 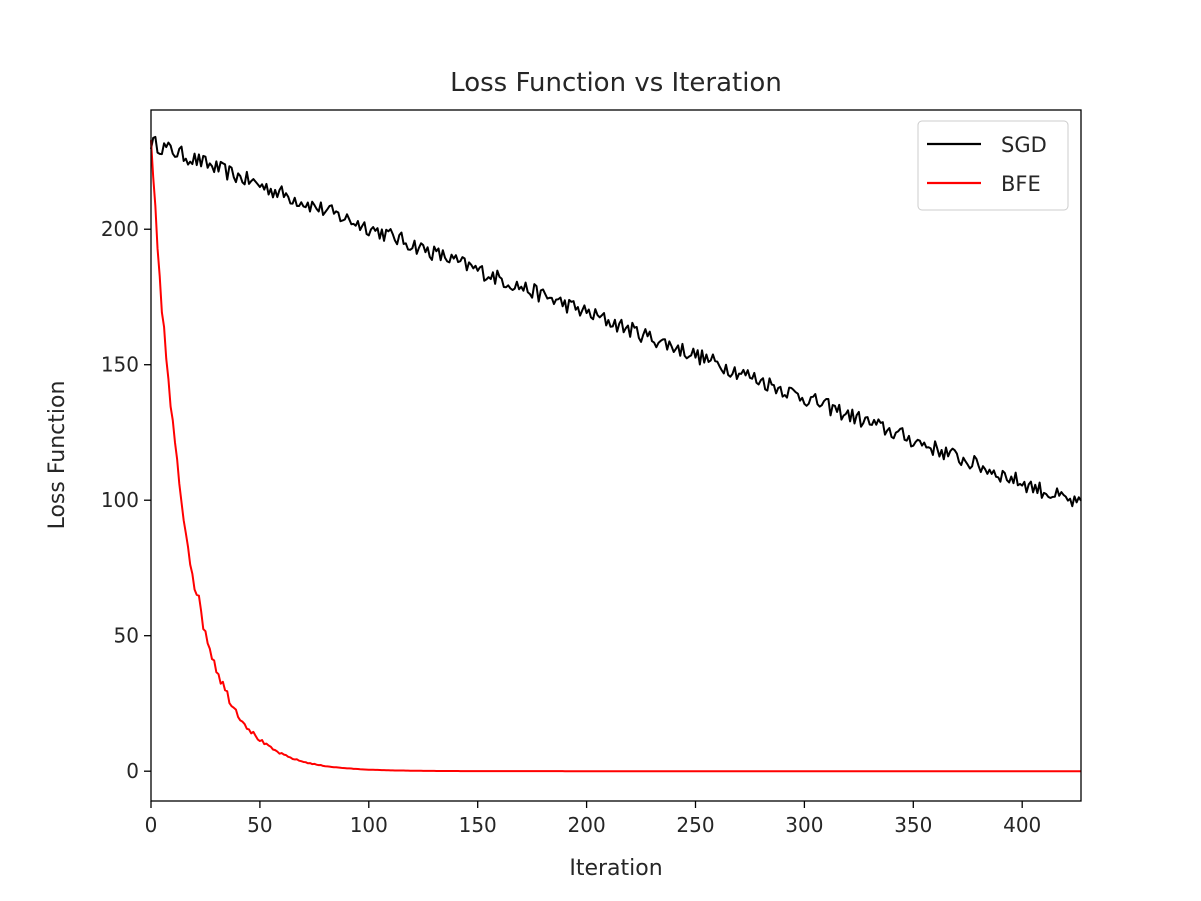 I want to click on y-axis: 0 50 100 150 200, so click(x=126, y=500).